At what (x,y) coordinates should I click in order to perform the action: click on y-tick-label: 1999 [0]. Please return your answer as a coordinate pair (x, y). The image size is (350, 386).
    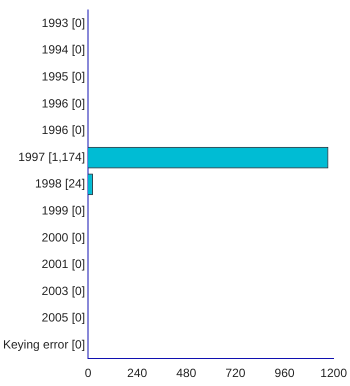
    Looking at the image, I should click on (64, 211).